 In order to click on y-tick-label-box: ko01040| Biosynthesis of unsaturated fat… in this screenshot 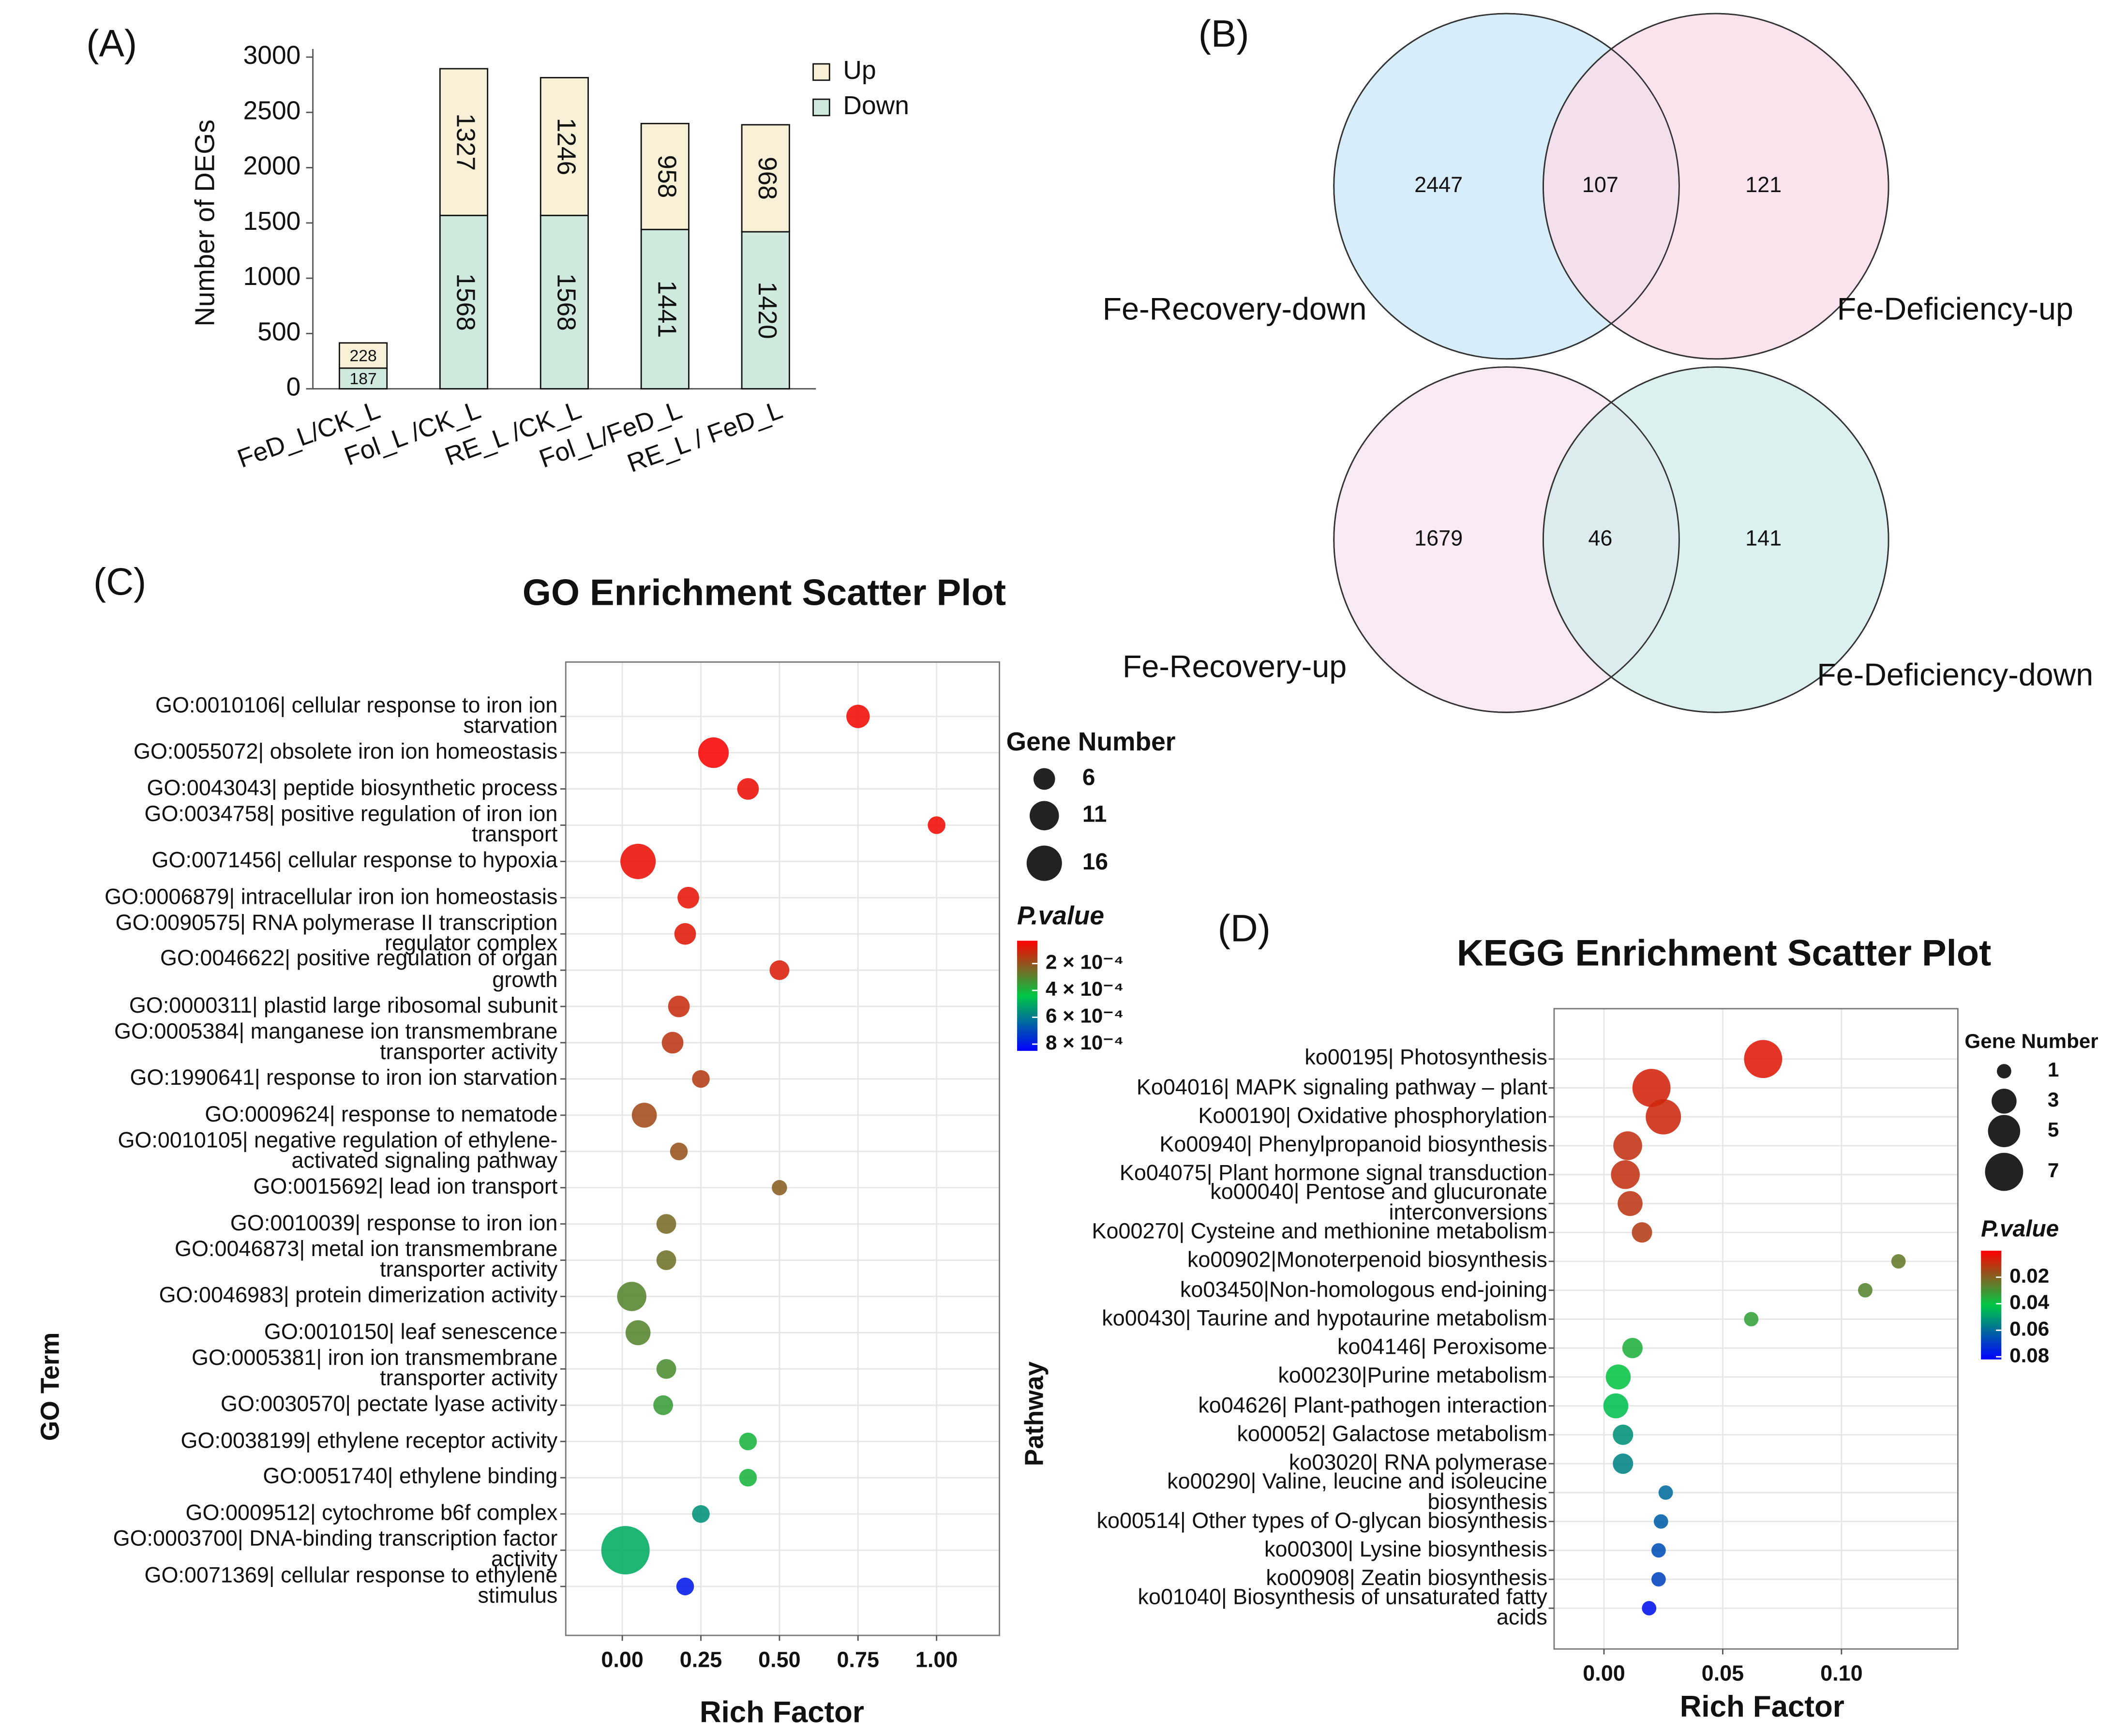, I will do `click(1342, 1608)`.